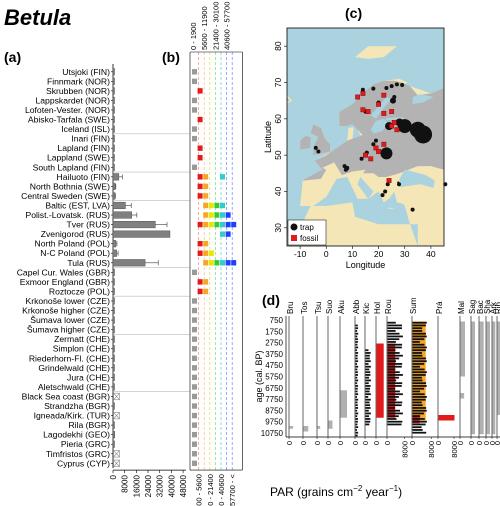 The height and width of the screenshot is (506, 500). Describe the element at coordinates (446, 418) in the screenshot. I see `panel-d-red-bar` at that location.